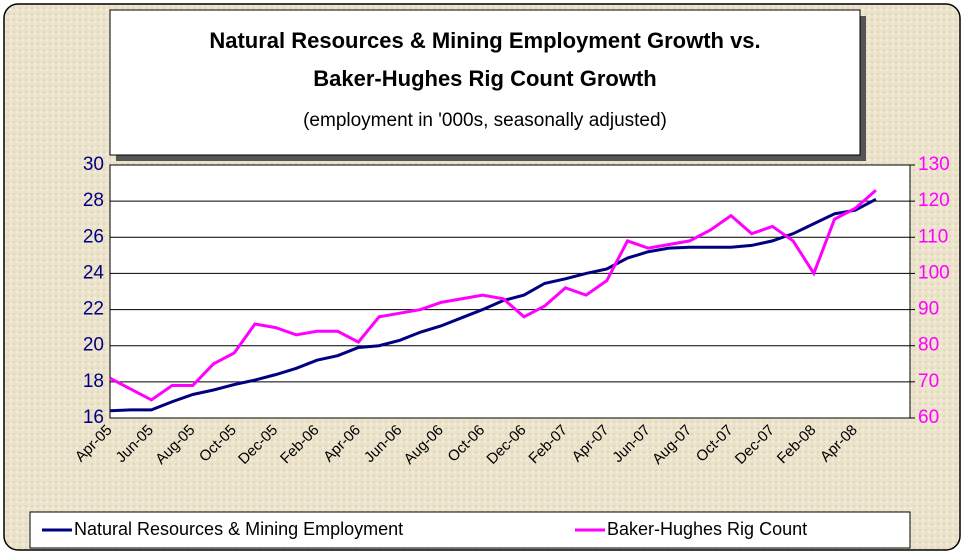  Describe the element at coordinates (93, 345) in the screenshot. I see `y-tick-label: 20` at that location.